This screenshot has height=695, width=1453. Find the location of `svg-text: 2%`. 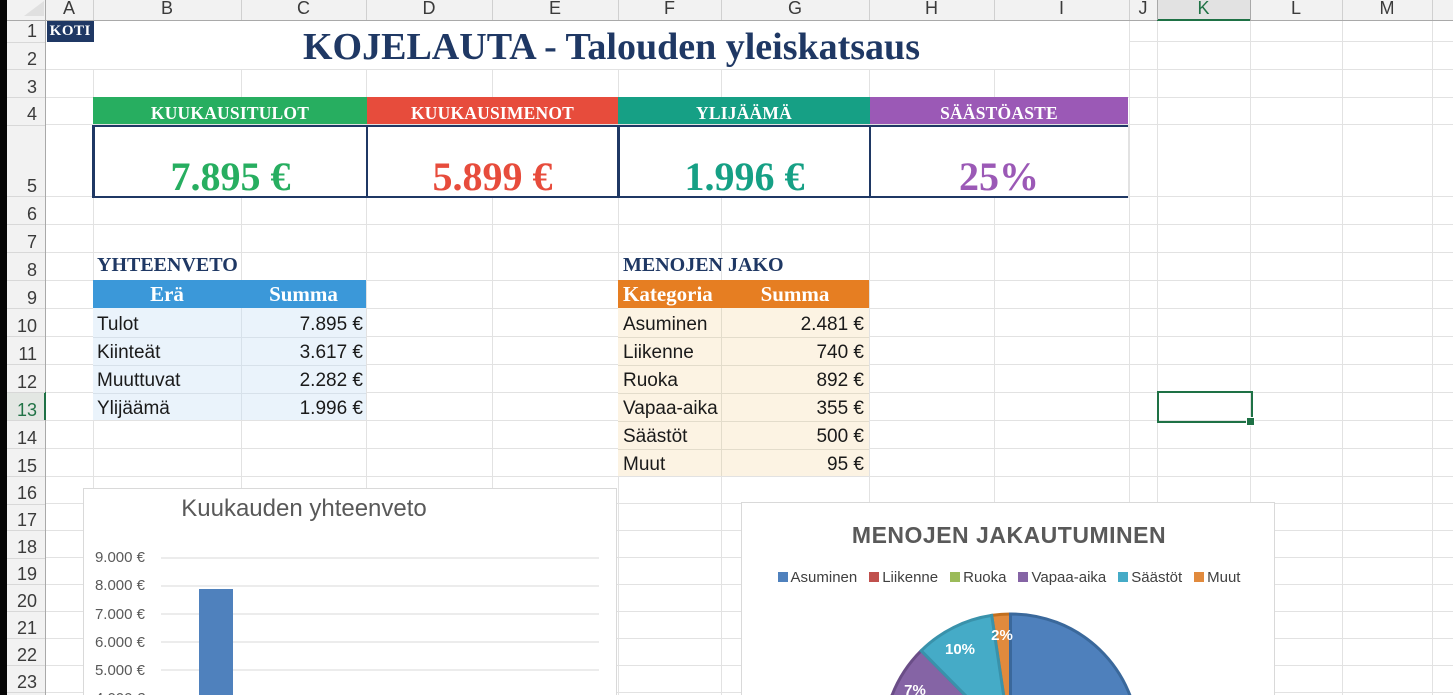

svg-text: 2% is located at coordinates (1002, 635).